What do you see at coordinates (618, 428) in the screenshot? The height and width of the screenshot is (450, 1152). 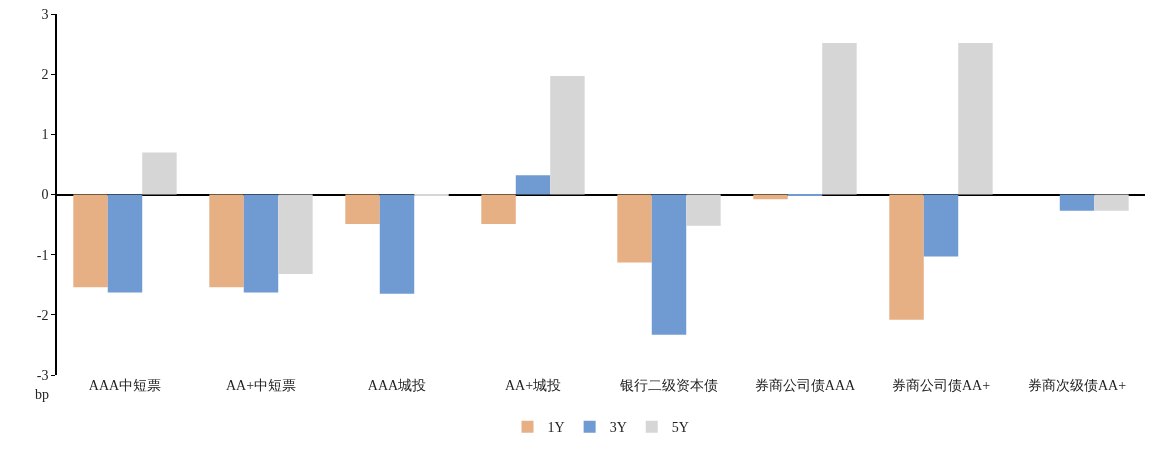 I see `legend-label: 3Y` at bounding box center [618, 428].